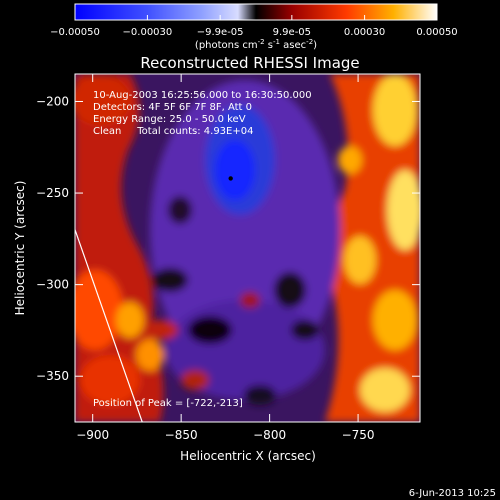 The image size is (500, 500). I want to click on y-tick-label: −300, so click(52, 285).